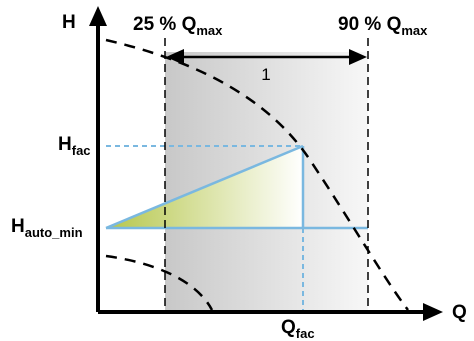 Image resolution: width=474 pixels, height=341 pixels. I want to click on h-auto-min-label: Hauto_min, so click(47, 228).